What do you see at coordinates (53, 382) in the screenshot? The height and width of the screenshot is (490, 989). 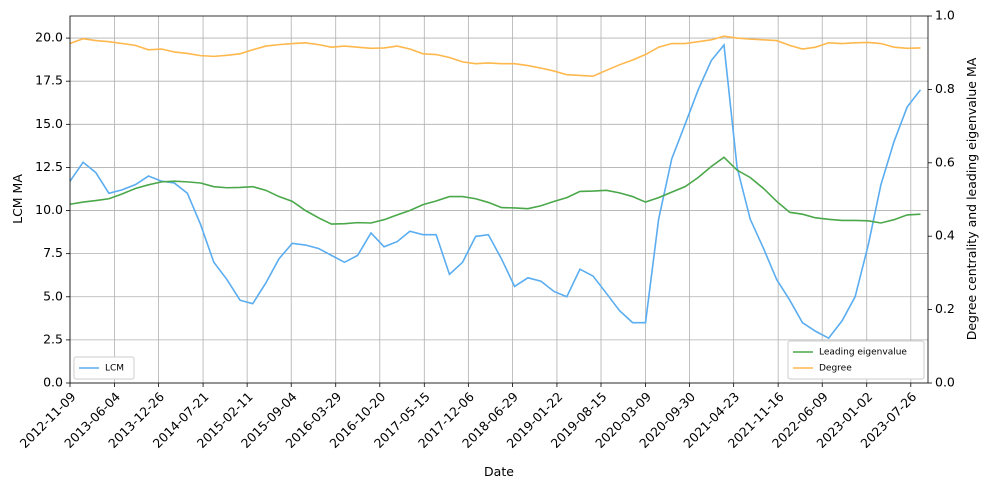 I see `y-tick-label: 0.0` at bounding box center [53, 382].